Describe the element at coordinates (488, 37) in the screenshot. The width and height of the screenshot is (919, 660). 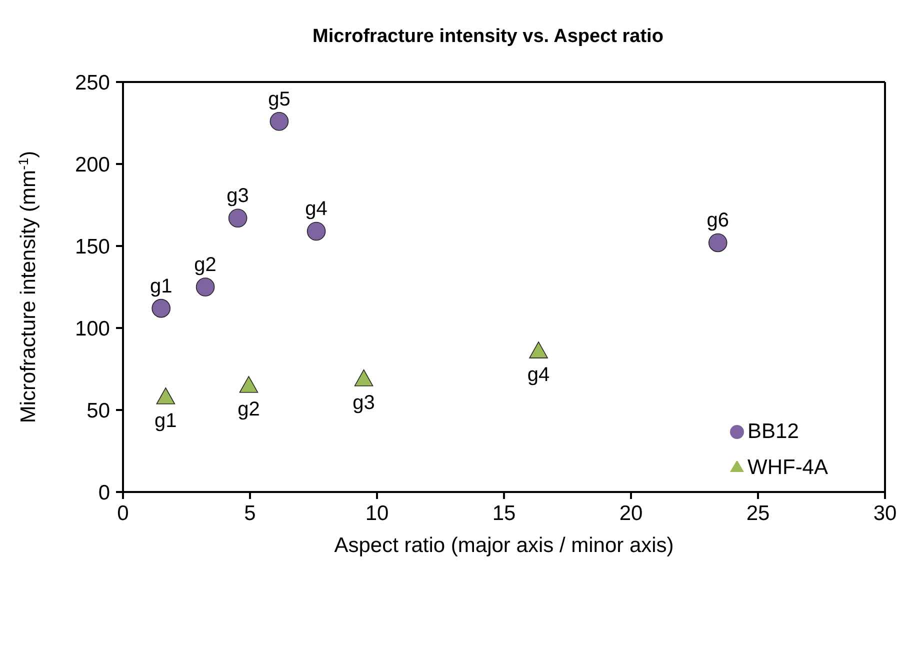
I see `chart-title: Microfracture intensity vs. Aspect ratio` at that location.